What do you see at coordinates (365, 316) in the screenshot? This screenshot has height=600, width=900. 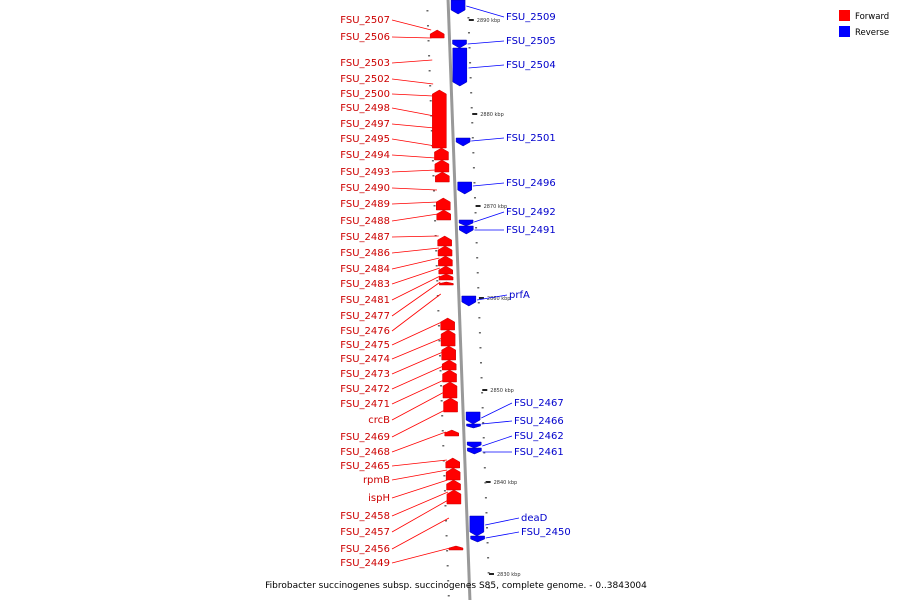 I see `gene-label-fsu-2477: FSU_2477` at bounding box center [365, 316].